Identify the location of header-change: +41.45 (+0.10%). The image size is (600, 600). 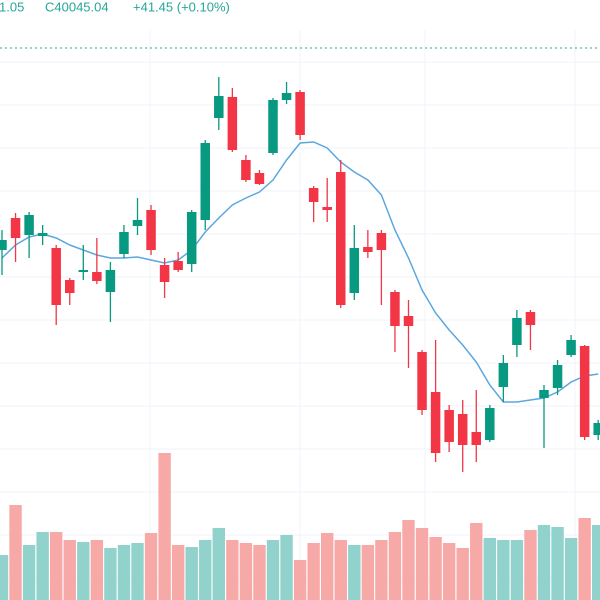
(181, 7).